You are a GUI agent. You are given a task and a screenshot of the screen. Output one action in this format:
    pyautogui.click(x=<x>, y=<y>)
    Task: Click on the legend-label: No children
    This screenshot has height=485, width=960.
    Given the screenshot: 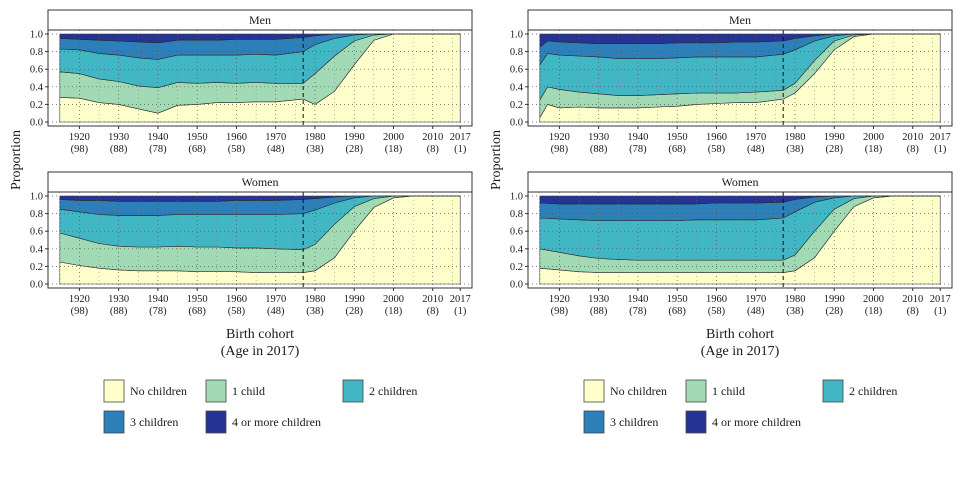 What is the action you would take?
    pyautogui.click(x=158, y=391)
    